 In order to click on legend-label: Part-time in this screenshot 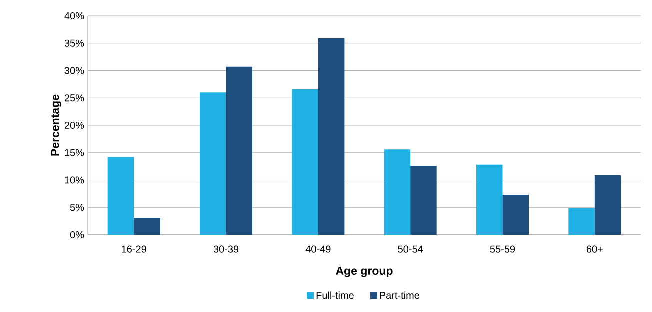, I will do `click(400, 296)`.